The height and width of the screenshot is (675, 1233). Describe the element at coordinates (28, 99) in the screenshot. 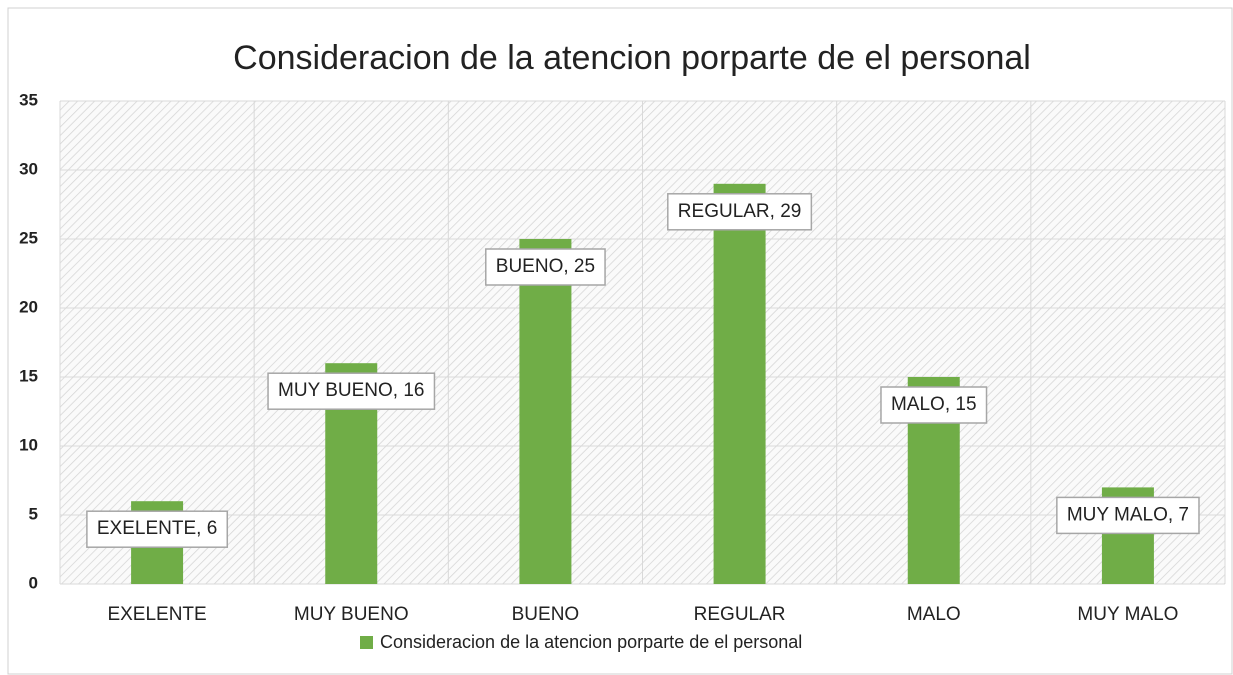

I see `y-tick-label: 35` at that location.